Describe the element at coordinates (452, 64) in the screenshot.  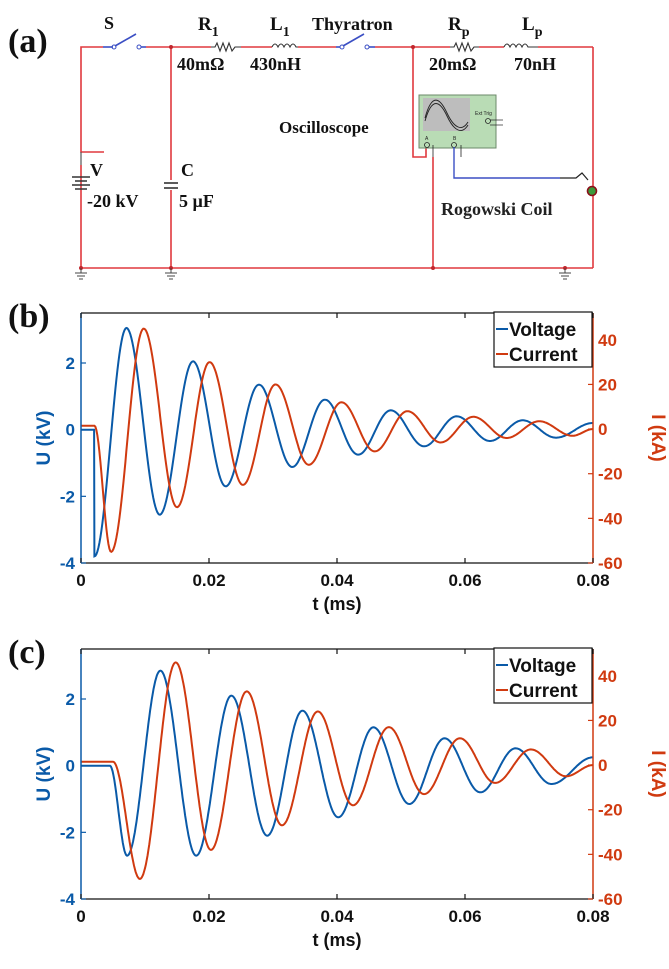
I see `rp-value: 20mΩ` at that location.